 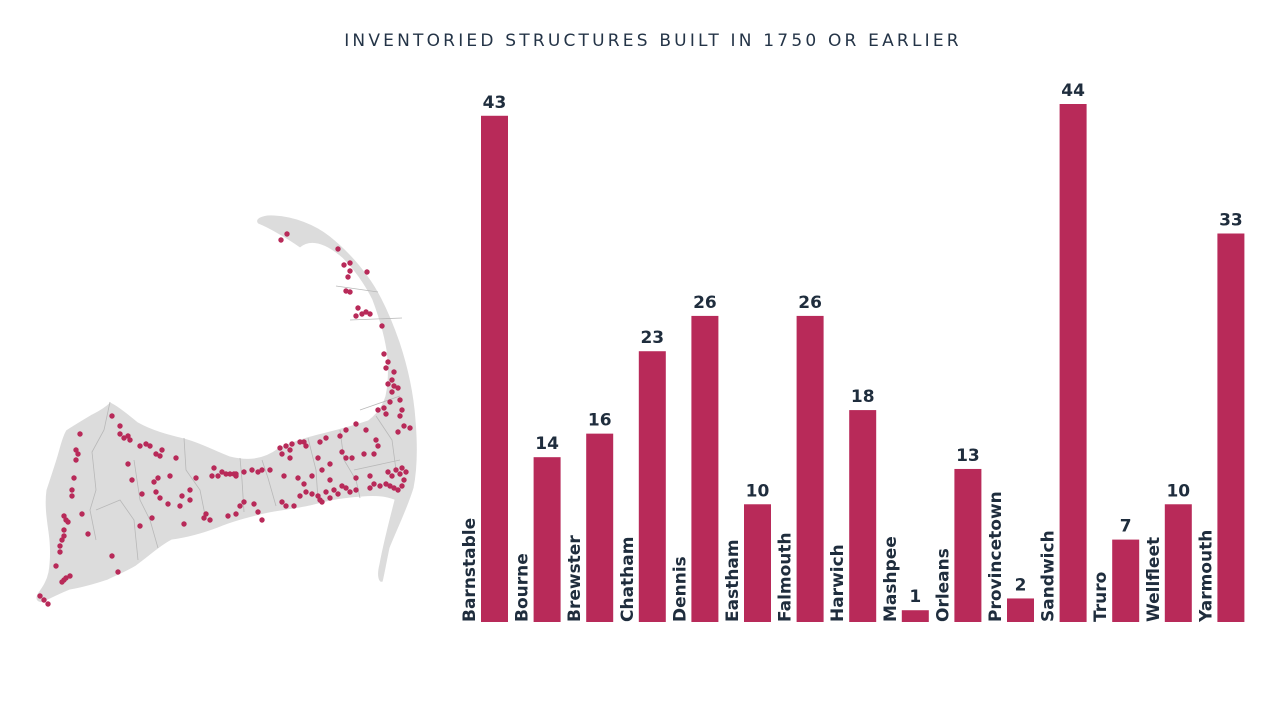 What do you see at coordinates (1073, 363) in the screenshot?
I see `bar-sandwich` at bounding box center [1073, 363].